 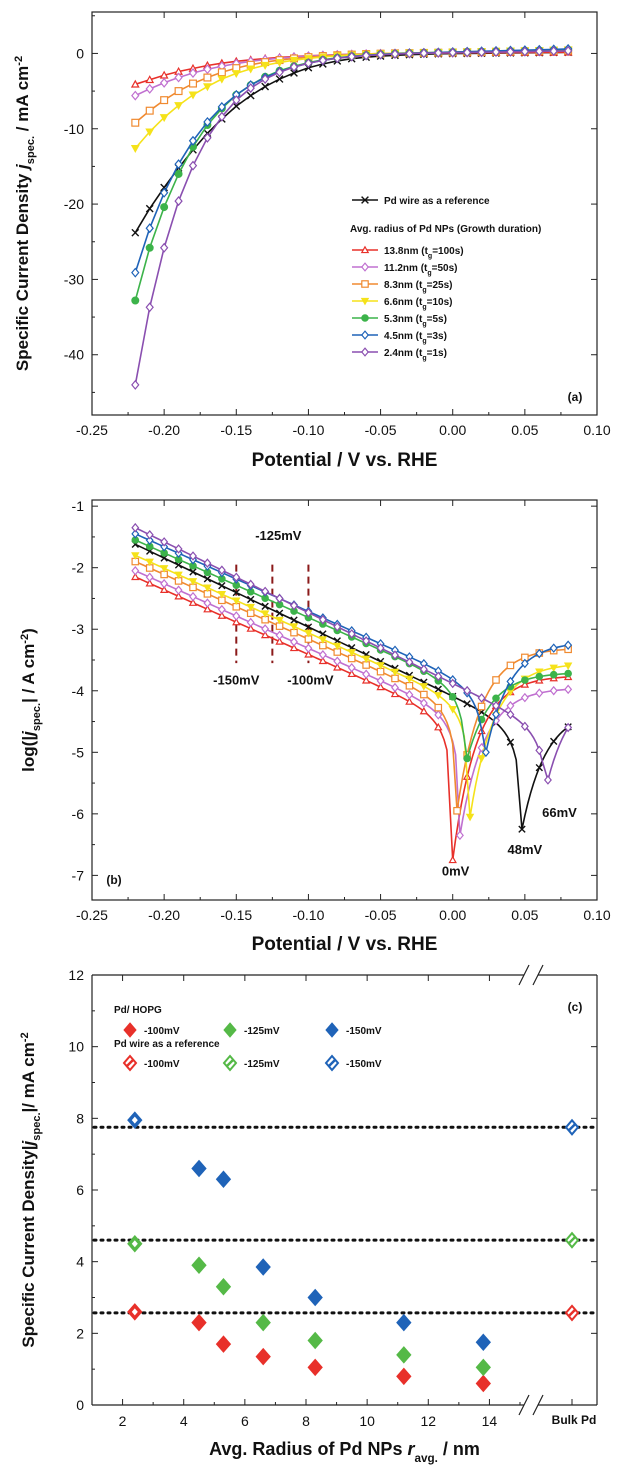 What do you see at coordinates (78, 629) in the screenshot?
I see `y-tick-label: -3` at bounding box center [78, 629].